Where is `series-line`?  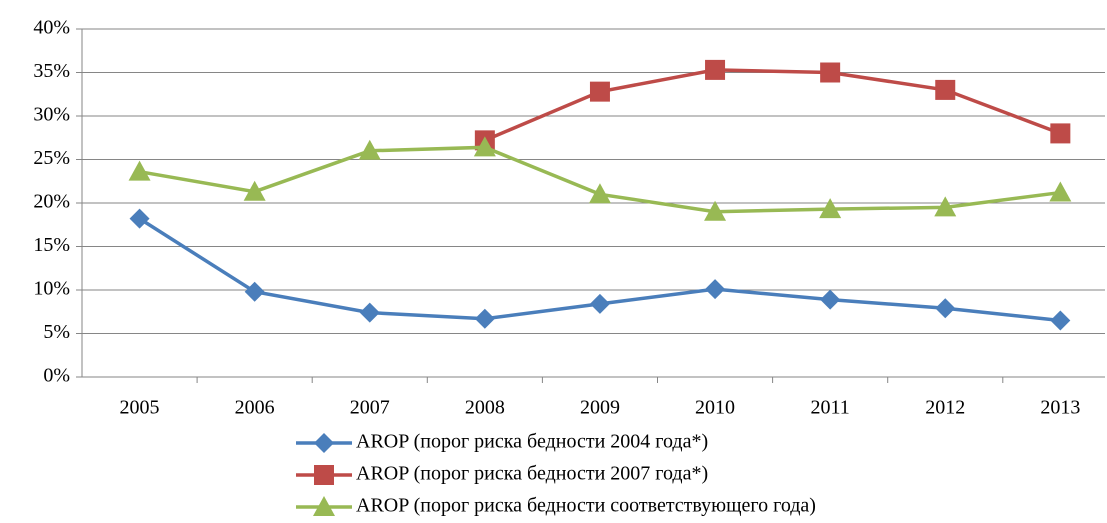 series-line is located at coordinates (772, 105).